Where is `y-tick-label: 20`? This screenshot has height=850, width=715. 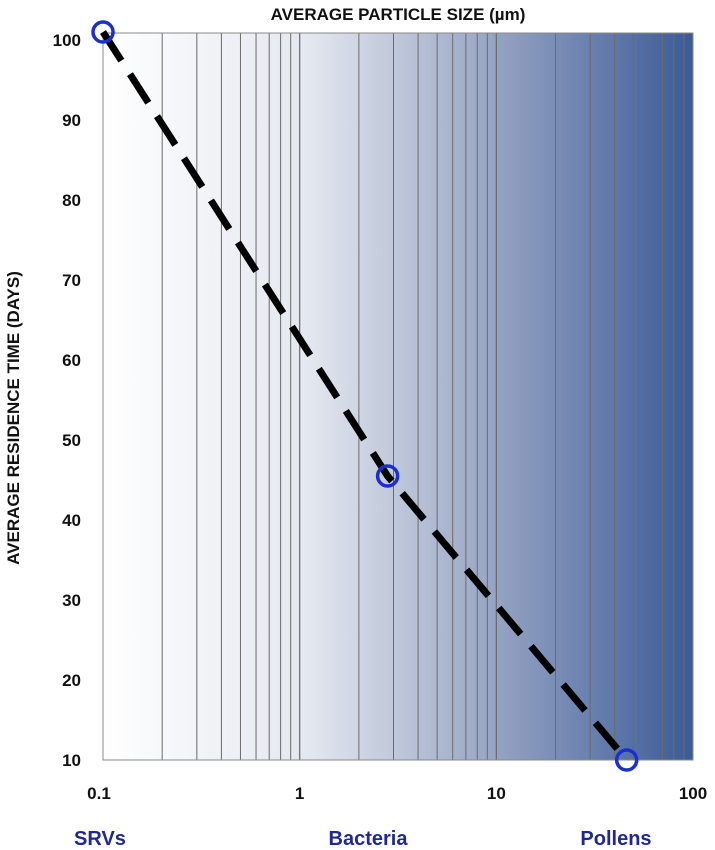 y-tick-label: 20 is located at coordinates (71, 680).